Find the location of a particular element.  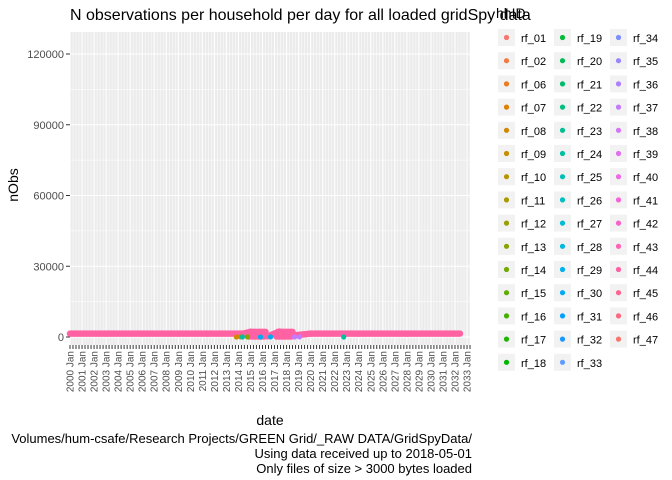

x-tick-label: 2033 Jan is located at coordinates (468, 371).